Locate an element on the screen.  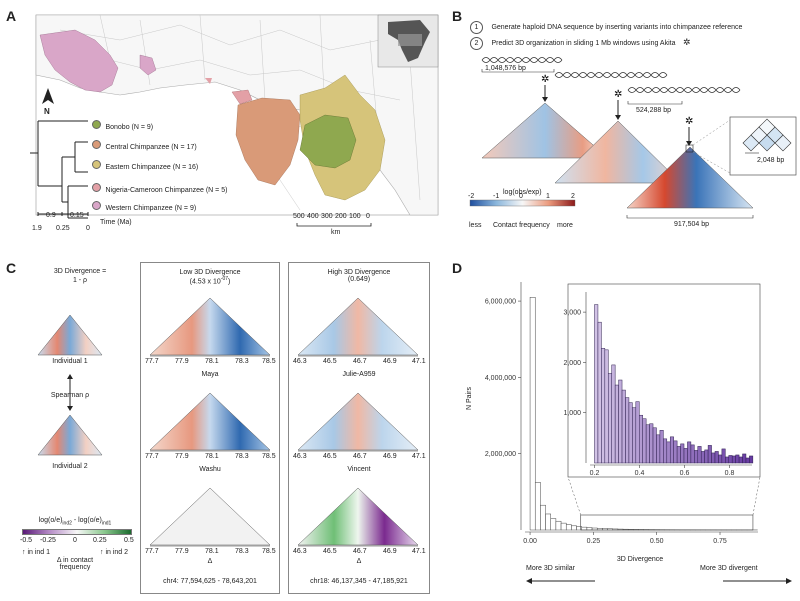
delta-colorbar is located at coordinates (77, 532).